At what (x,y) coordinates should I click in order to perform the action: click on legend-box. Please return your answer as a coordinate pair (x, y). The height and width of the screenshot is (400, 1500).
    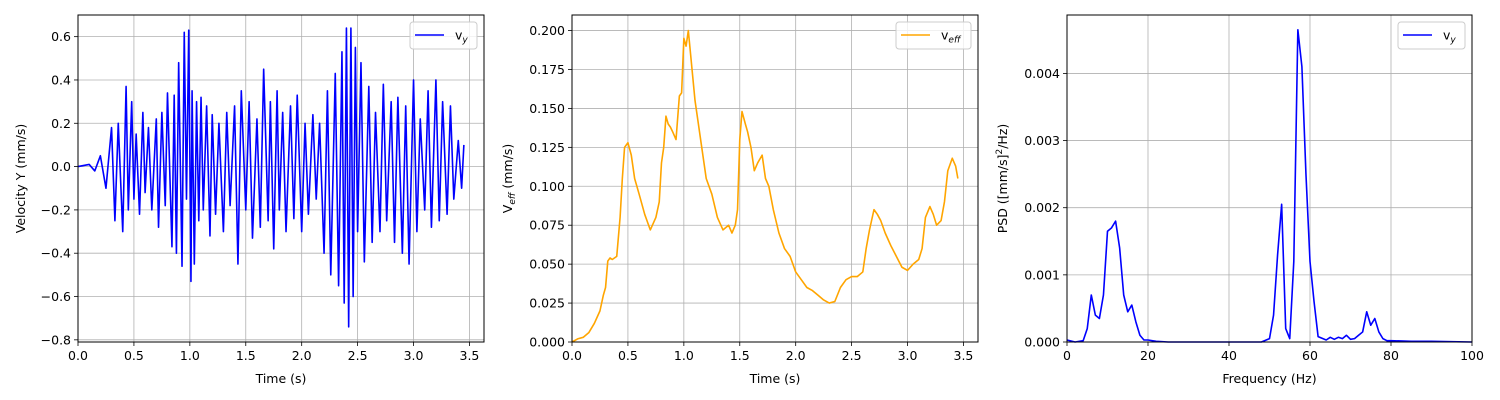
    Looking at the image, I should click on (933, 35).